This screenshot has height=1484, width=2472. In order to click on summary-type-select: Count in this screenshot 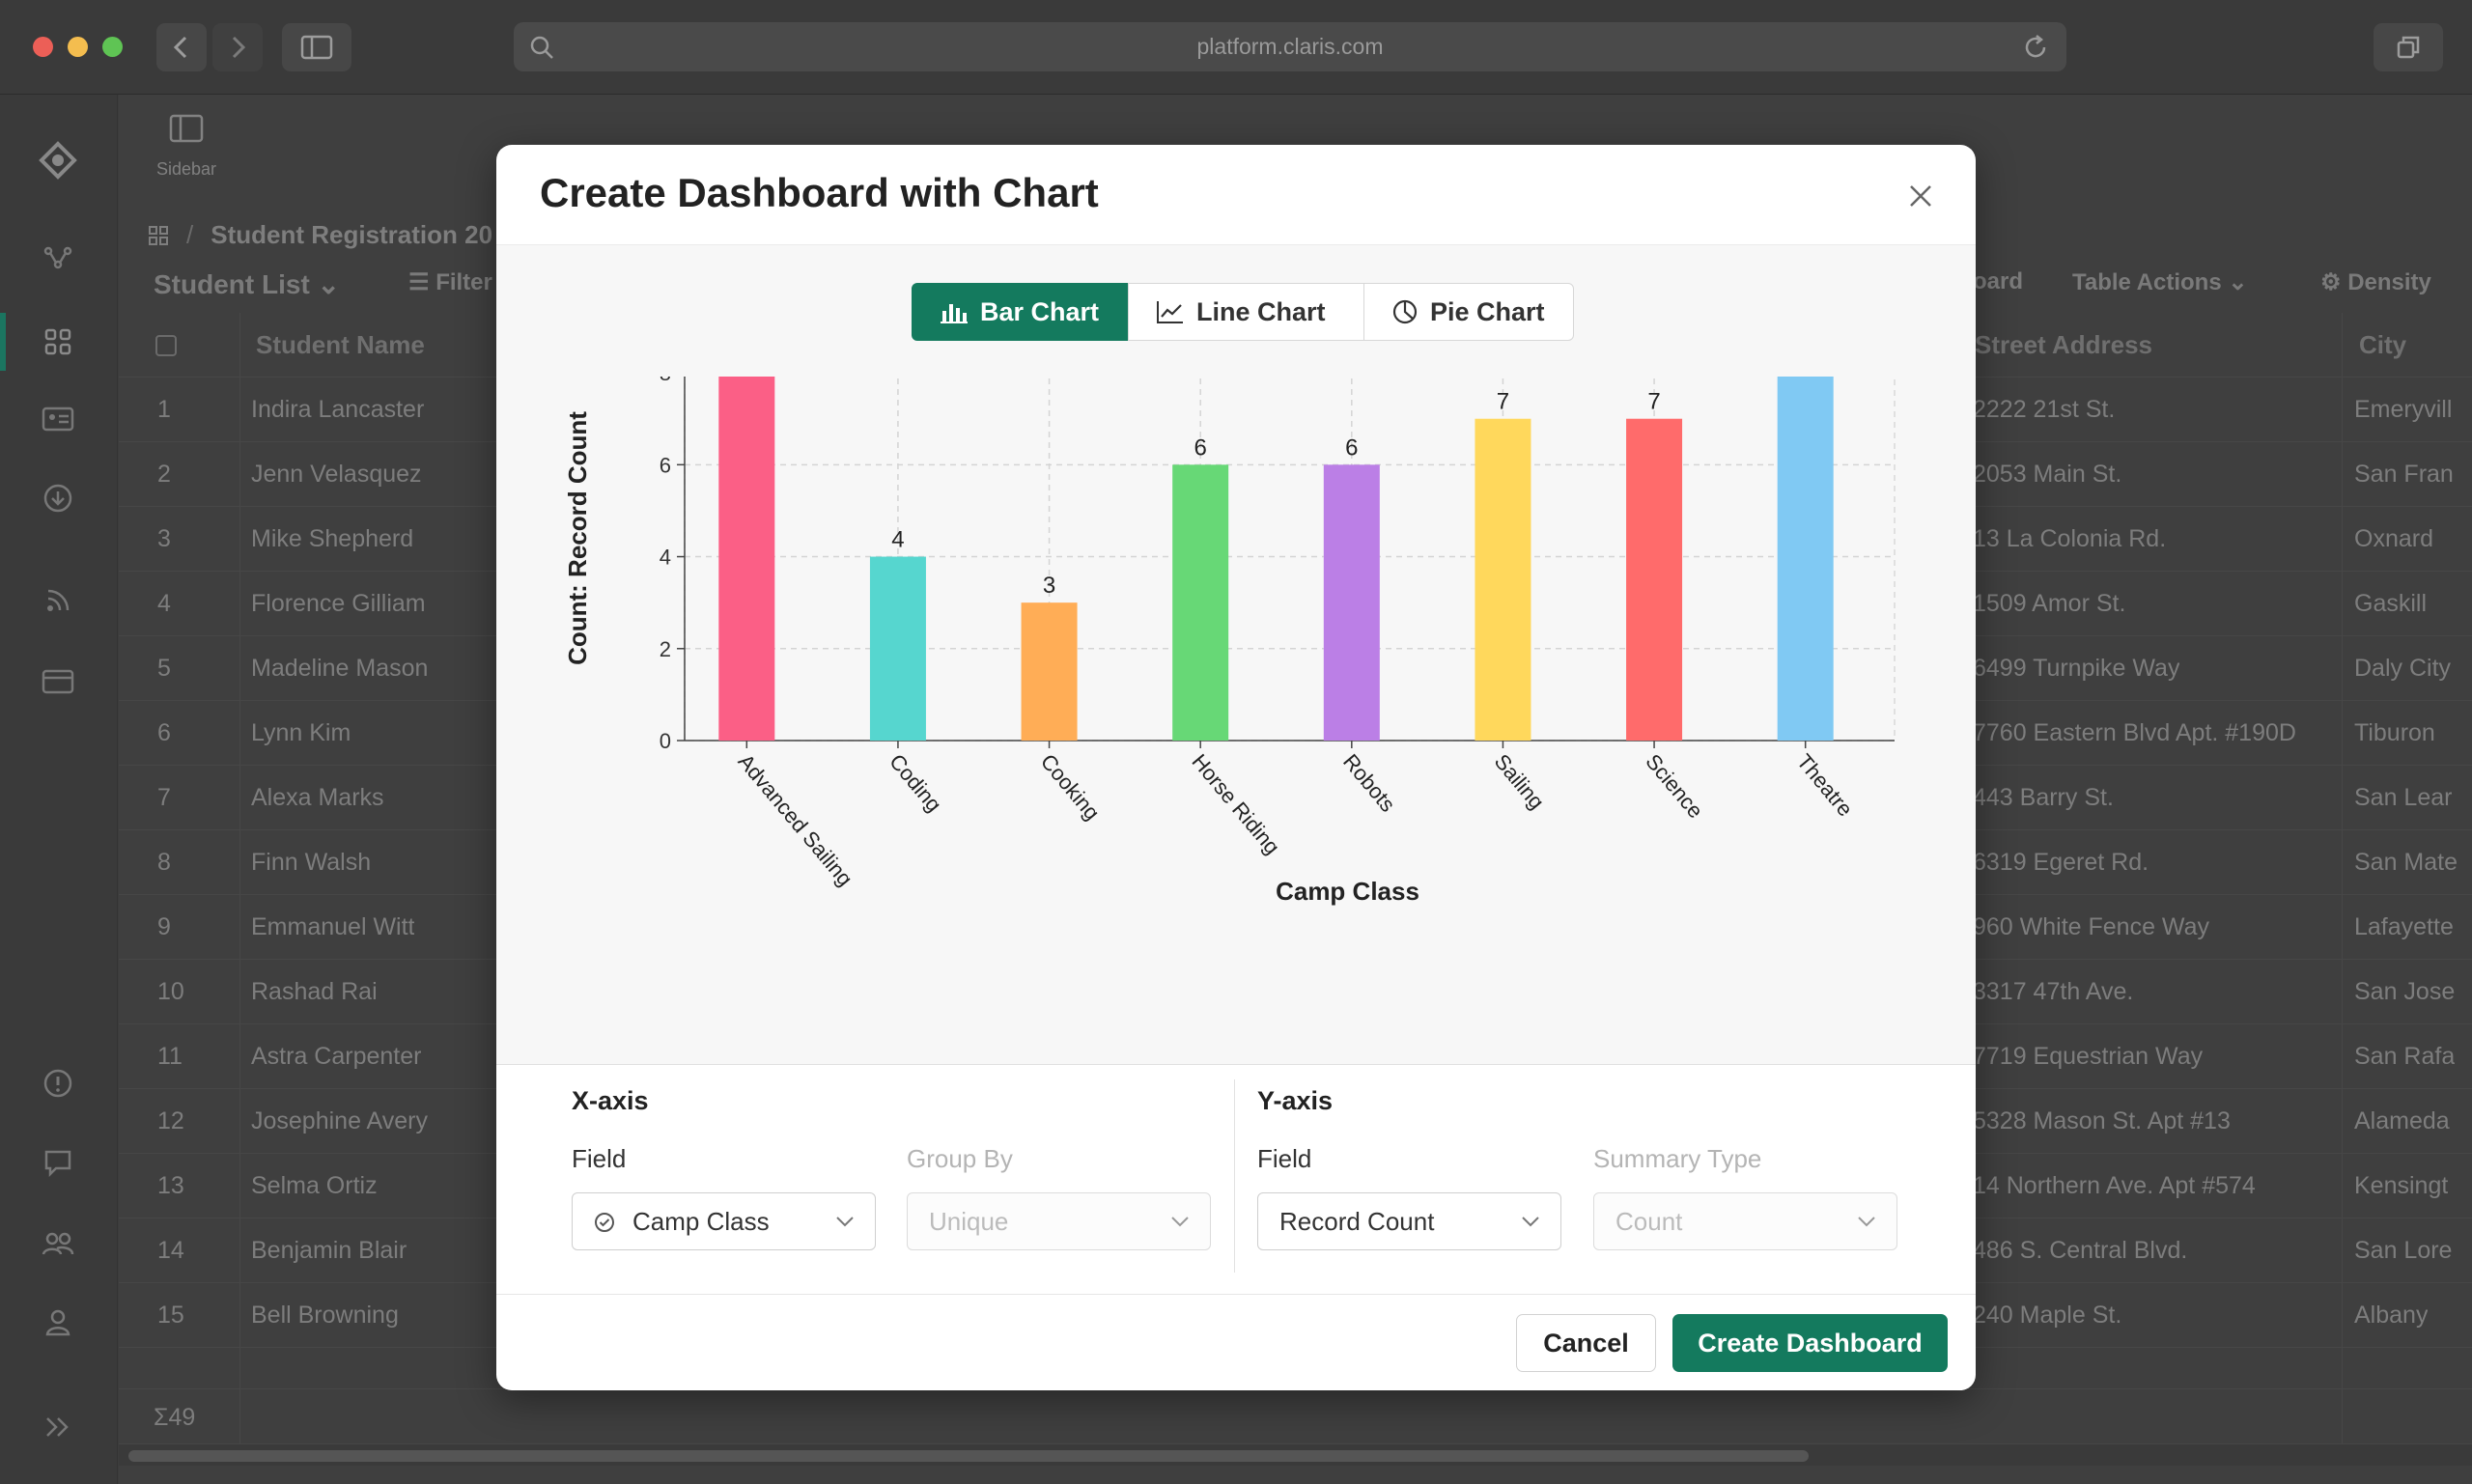, I will do `click(1745, 1221)`.